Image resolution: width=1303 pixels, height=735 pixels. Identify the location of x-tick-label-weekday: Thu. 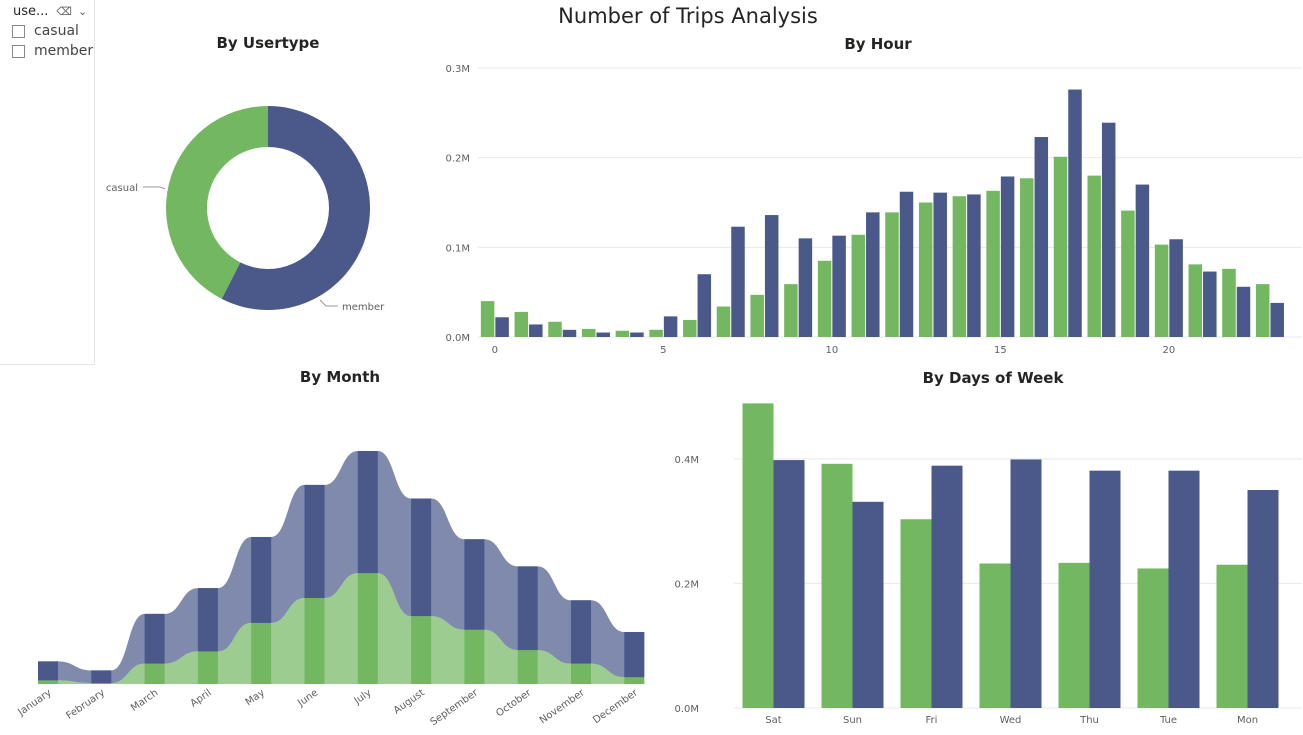
(1089, 720).